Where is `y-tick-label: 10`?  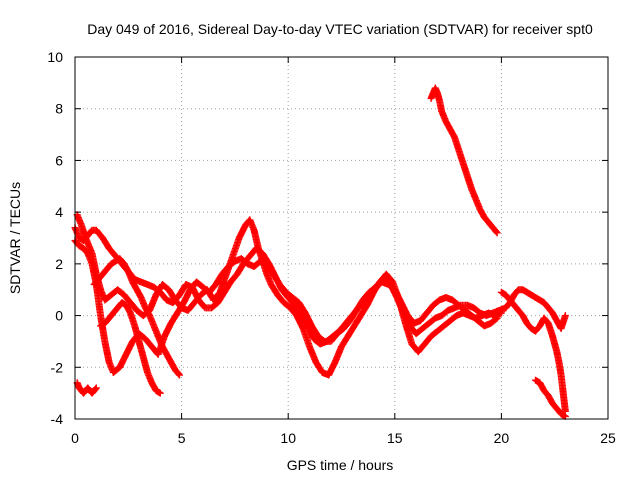
y-tick-label: 10 is located at coordinates (55, 57).